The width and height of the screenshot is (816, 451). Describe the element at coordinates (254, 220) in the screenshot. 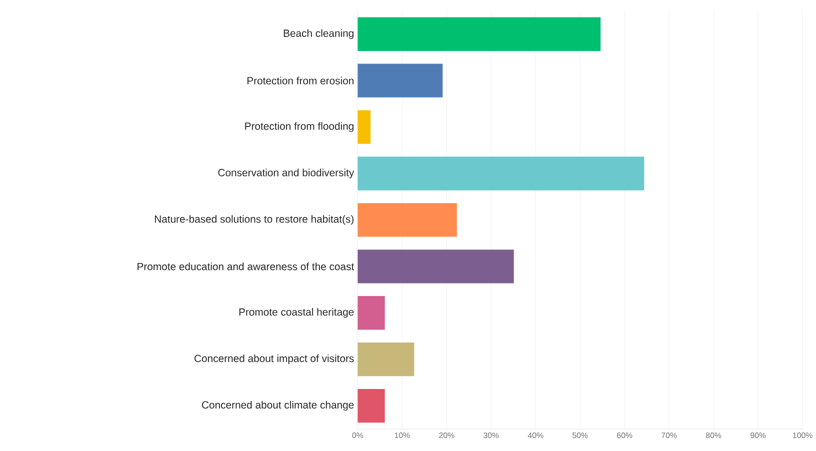

I see `y-tick-label: Nature-based solutions to restore habitat(s)` at that location.